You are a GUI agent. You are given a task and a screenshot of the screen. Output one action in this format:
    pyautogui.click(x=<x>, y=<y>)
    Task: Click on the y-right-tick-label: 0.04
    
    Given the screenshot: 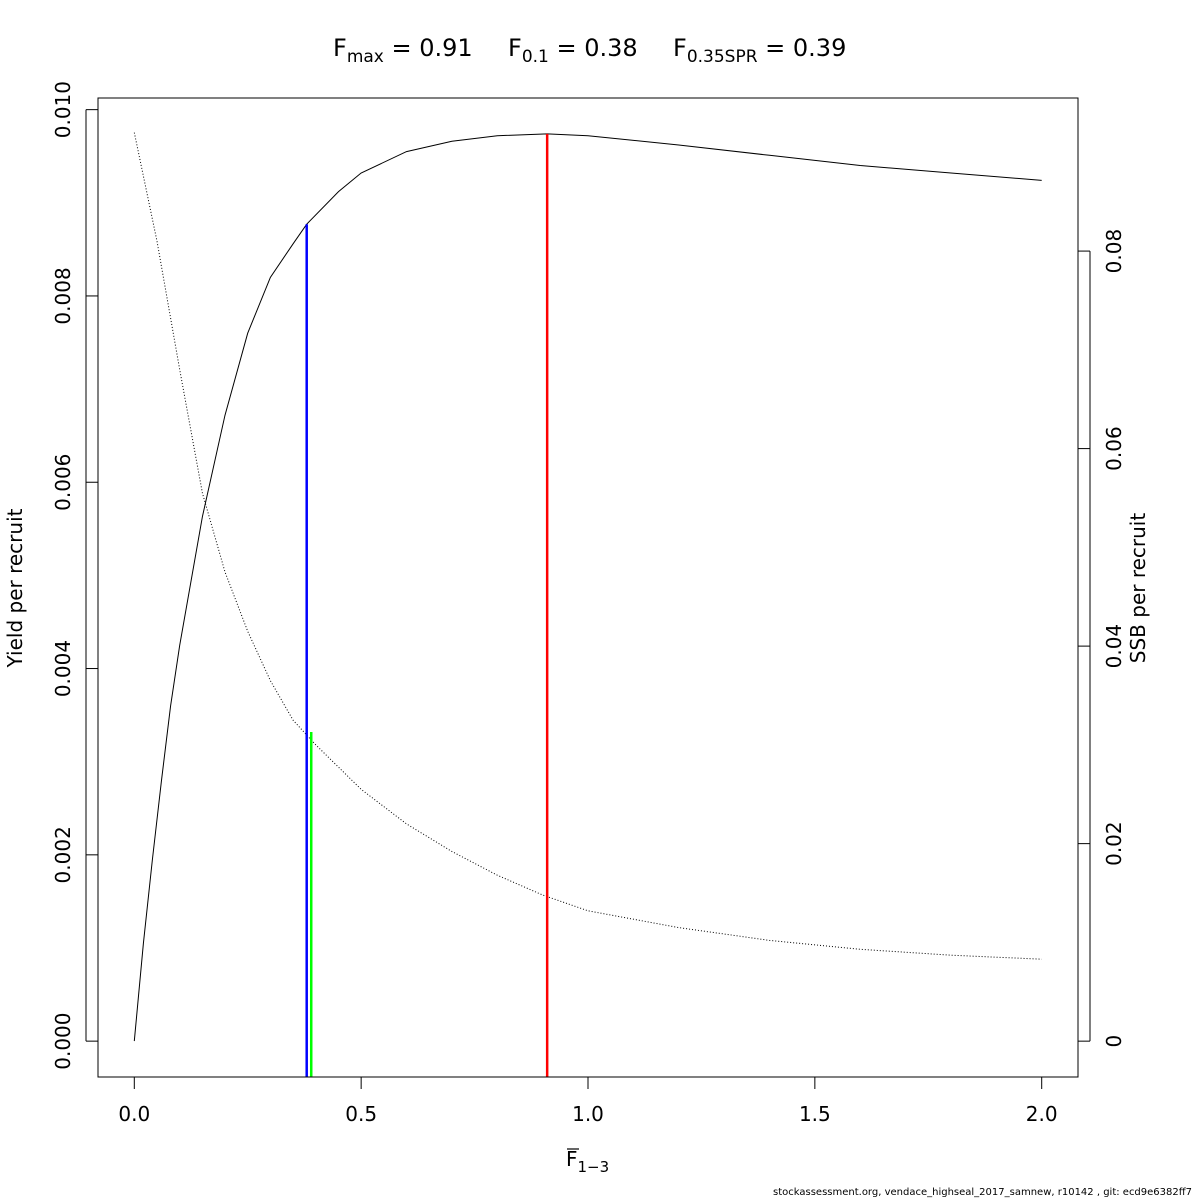 What is the action you would take?
    pyautogui.click(x=1114, y=646)
    